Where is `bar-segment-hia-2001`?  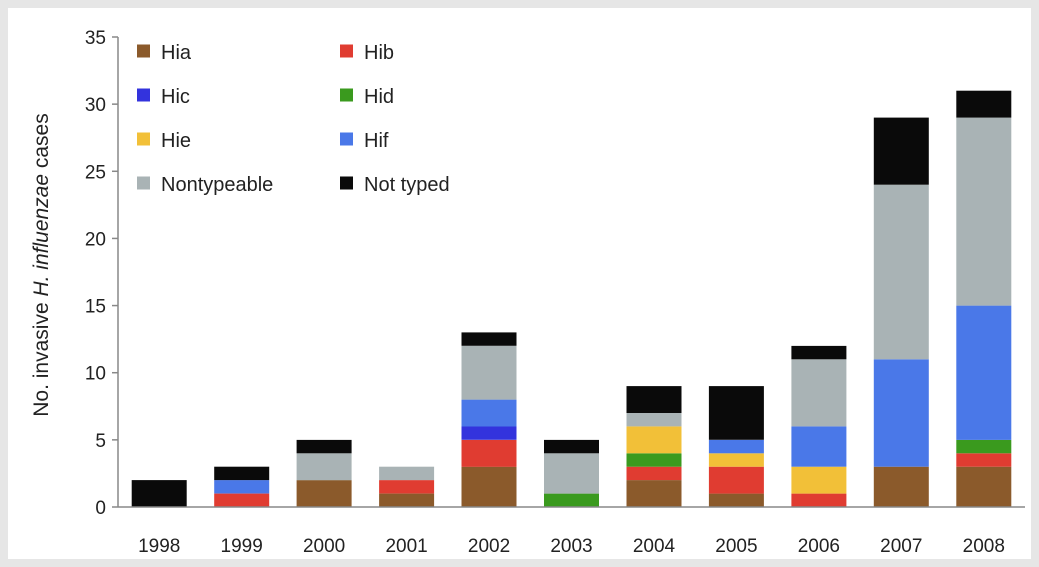
bar-segment-hia-2001 is located at coordinates (407, 500).